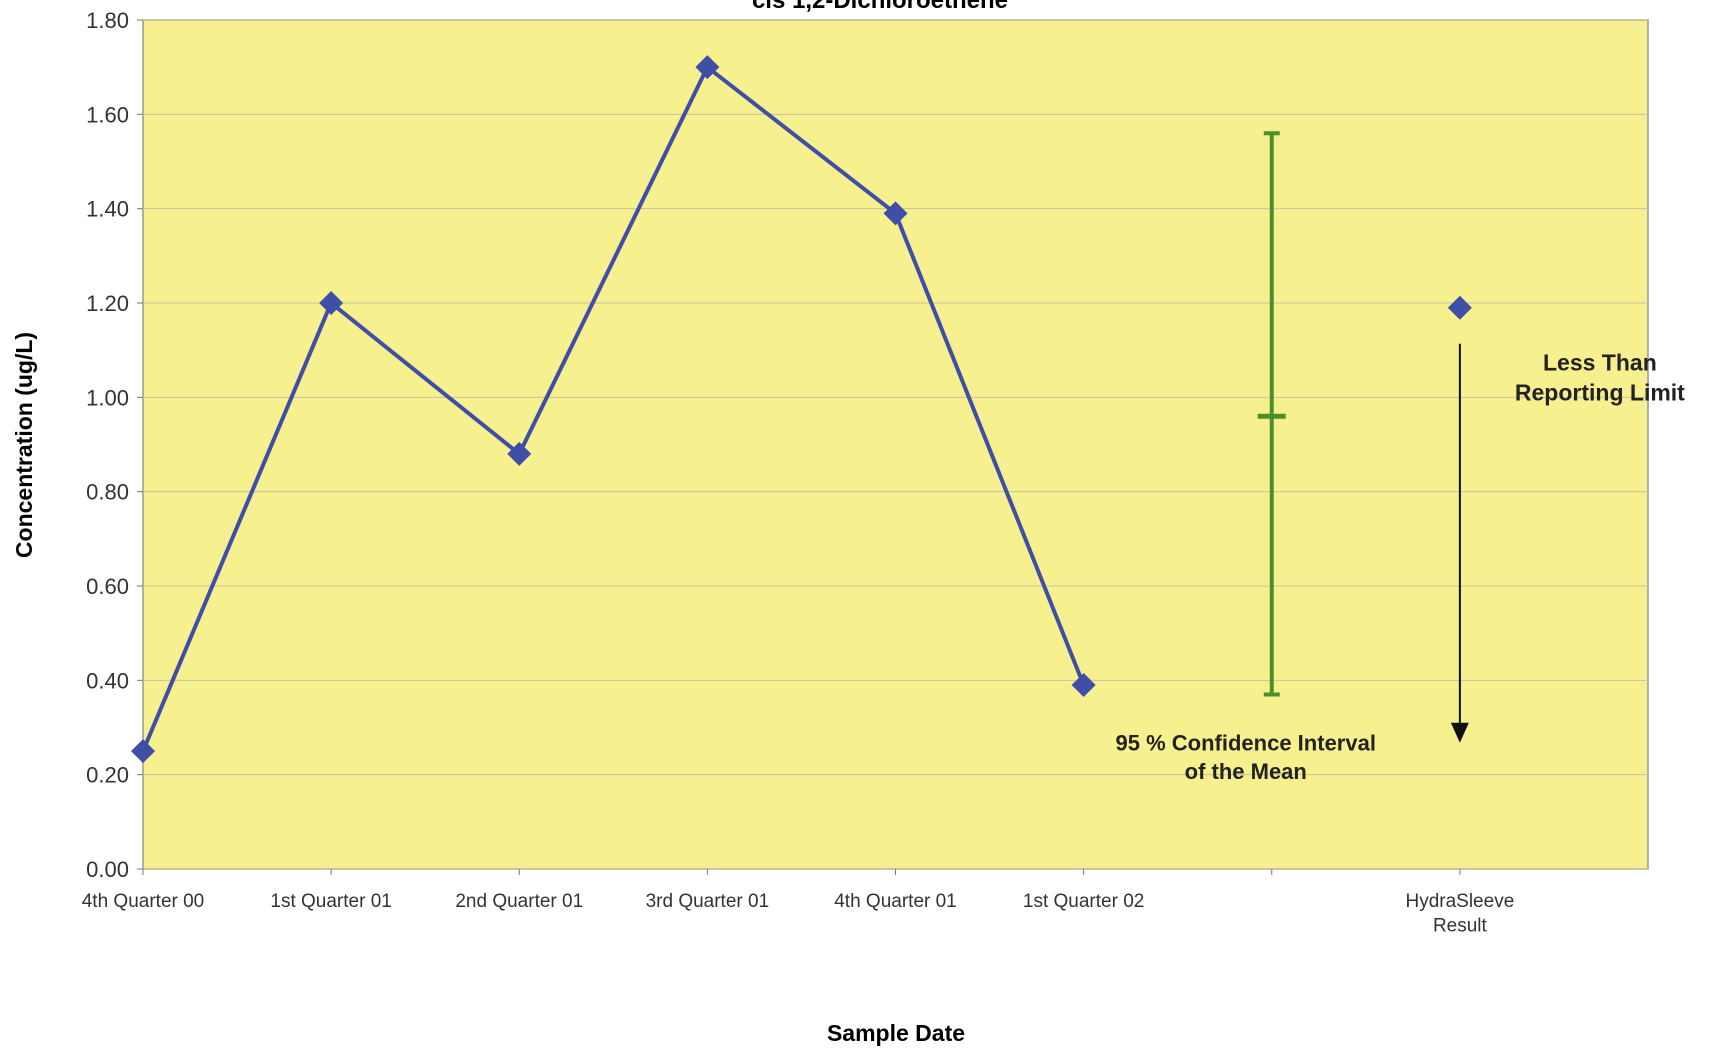 The width and height of the screenshot is (1714, 1054). I want to click on annotation: Less Than Reporting Limit, so click(1600, 378).